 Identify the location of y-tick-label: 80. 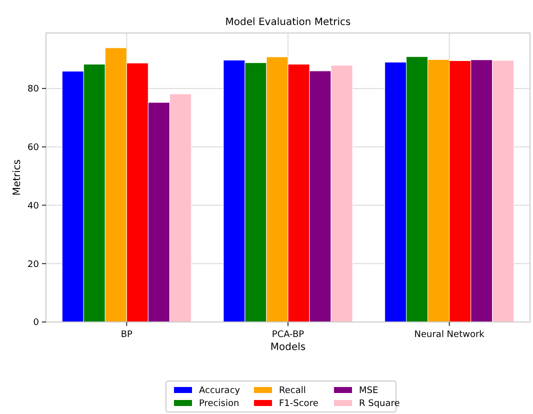
(34, 89).